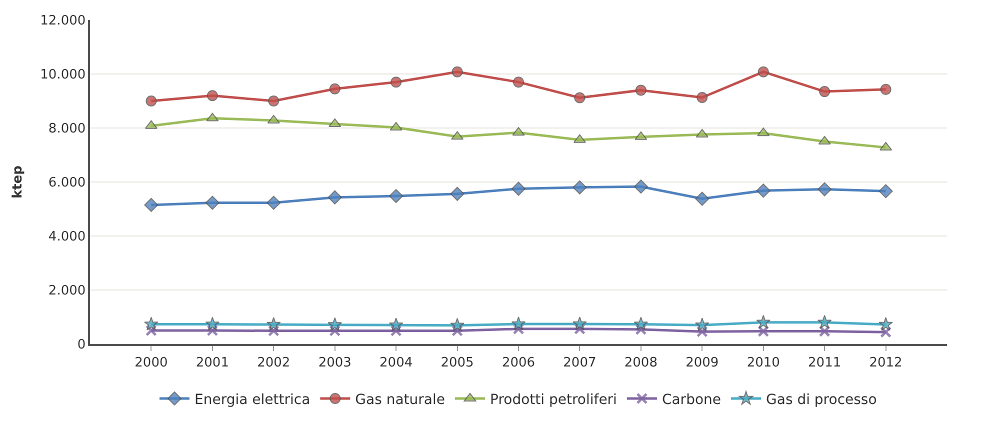 The width and height of the screenshot is (982, 427). Describe the element at coordinates (67, 129) in the screenshot. I see `y-tick-label: 8.000` at that location.